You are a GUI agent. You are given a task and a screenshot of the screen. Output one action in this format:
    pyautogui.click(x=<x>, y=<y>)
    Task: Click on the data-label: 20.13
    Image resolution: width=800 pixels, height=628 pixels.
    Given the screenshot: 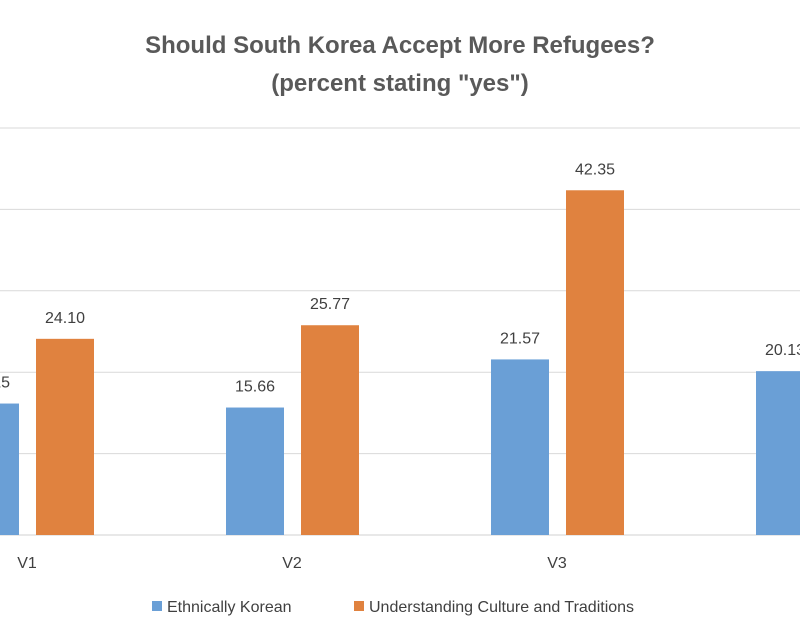 What is the action you would take?
    pyautogui.click(x=782, y=350)
    